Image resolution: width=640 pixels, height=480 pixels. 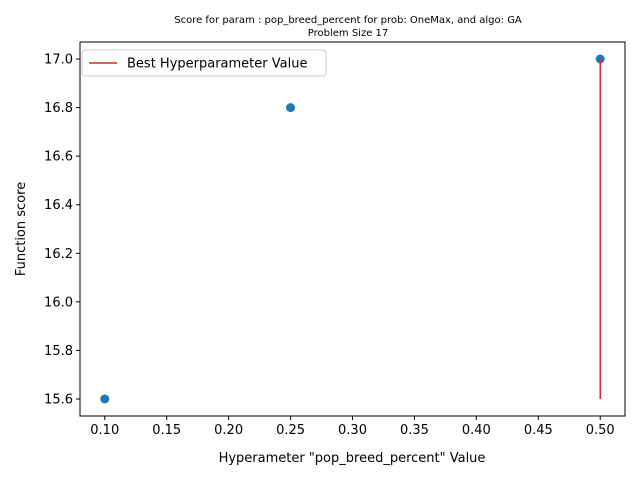 What do you see at coordinates (62, 230) in the screenshot?
I see `y-axis-ticks: 15.6 15.8 16.0 16.2 16.4 16.6 16.8 17.0` at bounding box center [62, 230].